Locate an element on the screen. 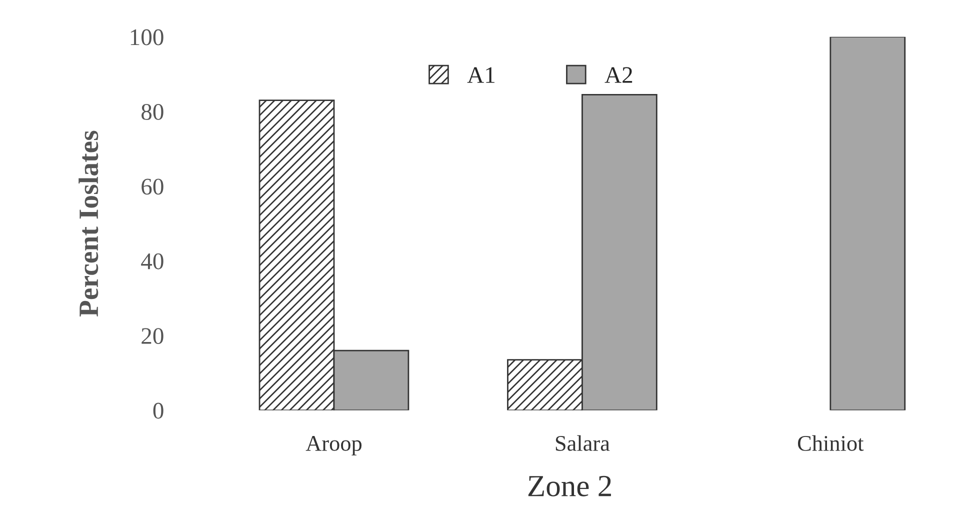  bar is located at coordinates (868, 223).